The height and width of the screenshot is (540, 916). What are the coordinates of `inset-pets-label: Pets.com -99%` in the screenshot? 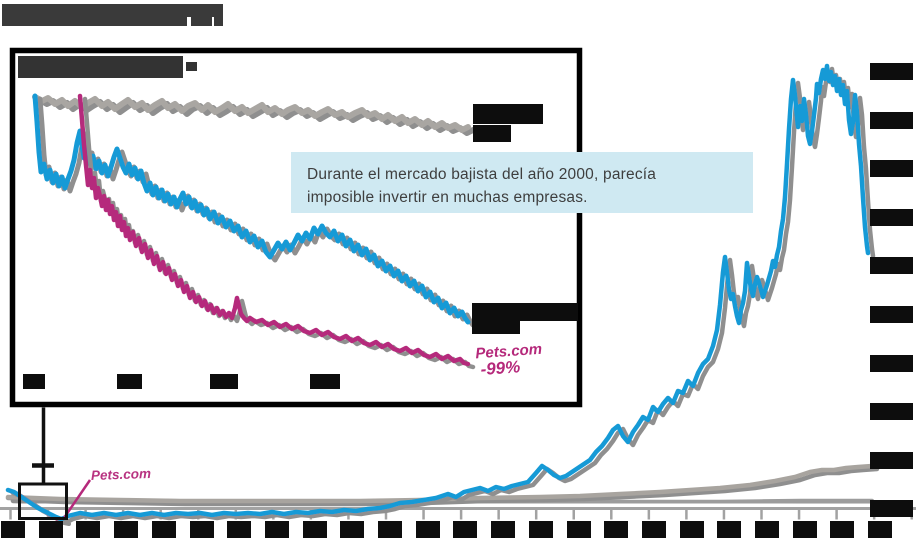 It's located at (509, 360).